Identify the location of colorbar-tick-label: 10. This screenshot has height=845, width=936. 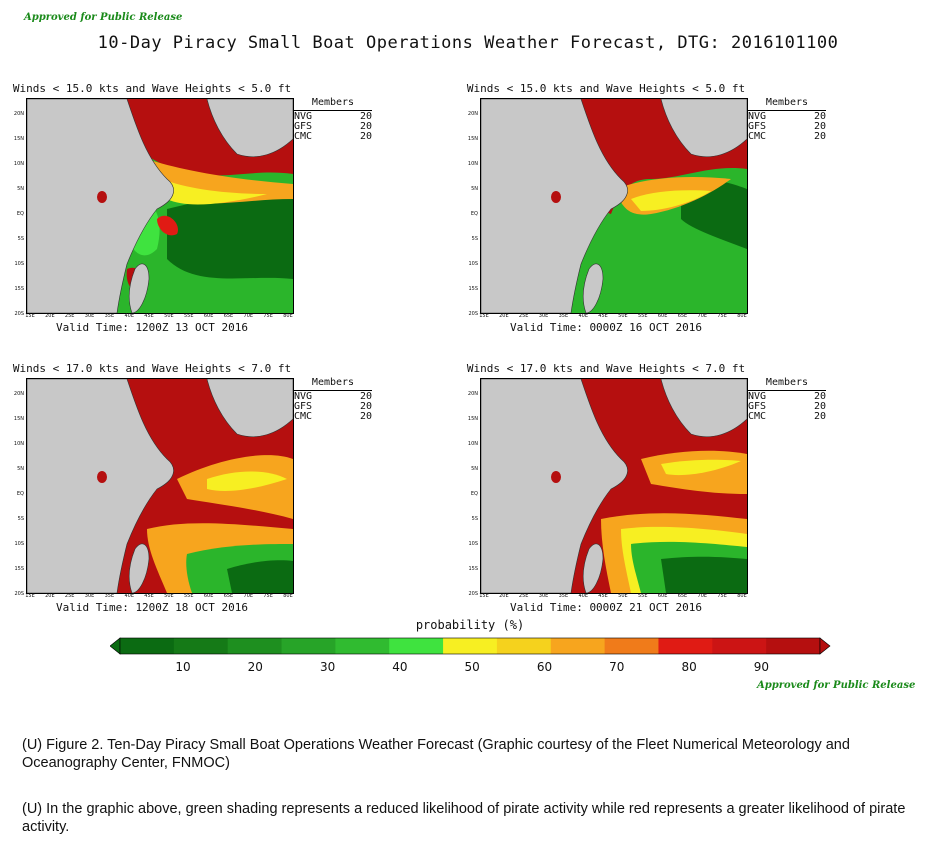
(183, 667).